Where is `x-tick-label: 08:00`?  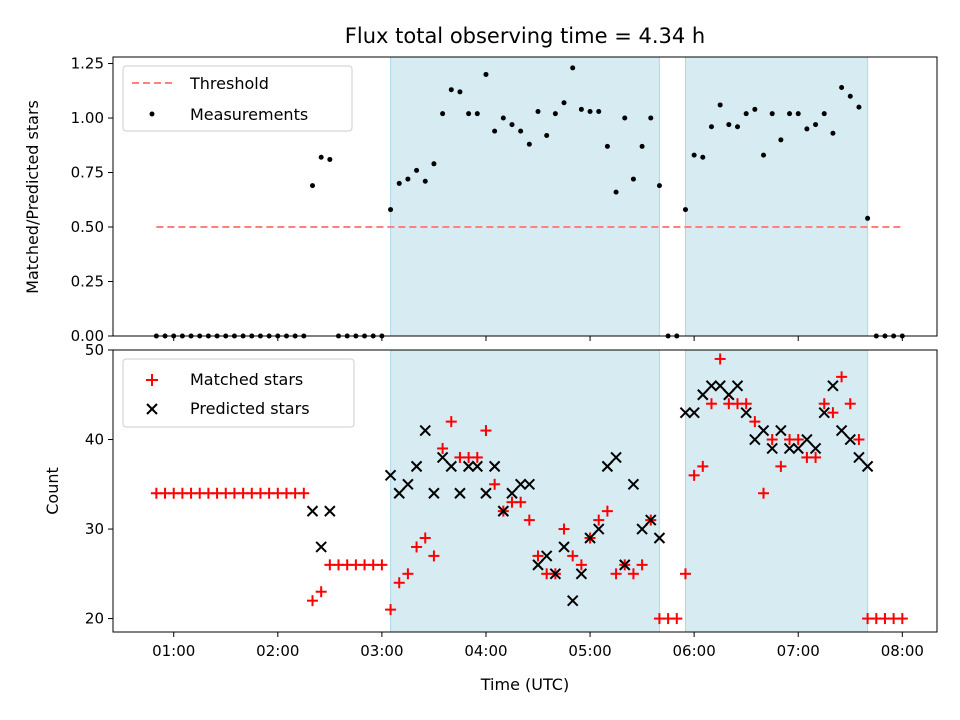
x-tick-label: 08:00 is located at coordinates (902, 651).